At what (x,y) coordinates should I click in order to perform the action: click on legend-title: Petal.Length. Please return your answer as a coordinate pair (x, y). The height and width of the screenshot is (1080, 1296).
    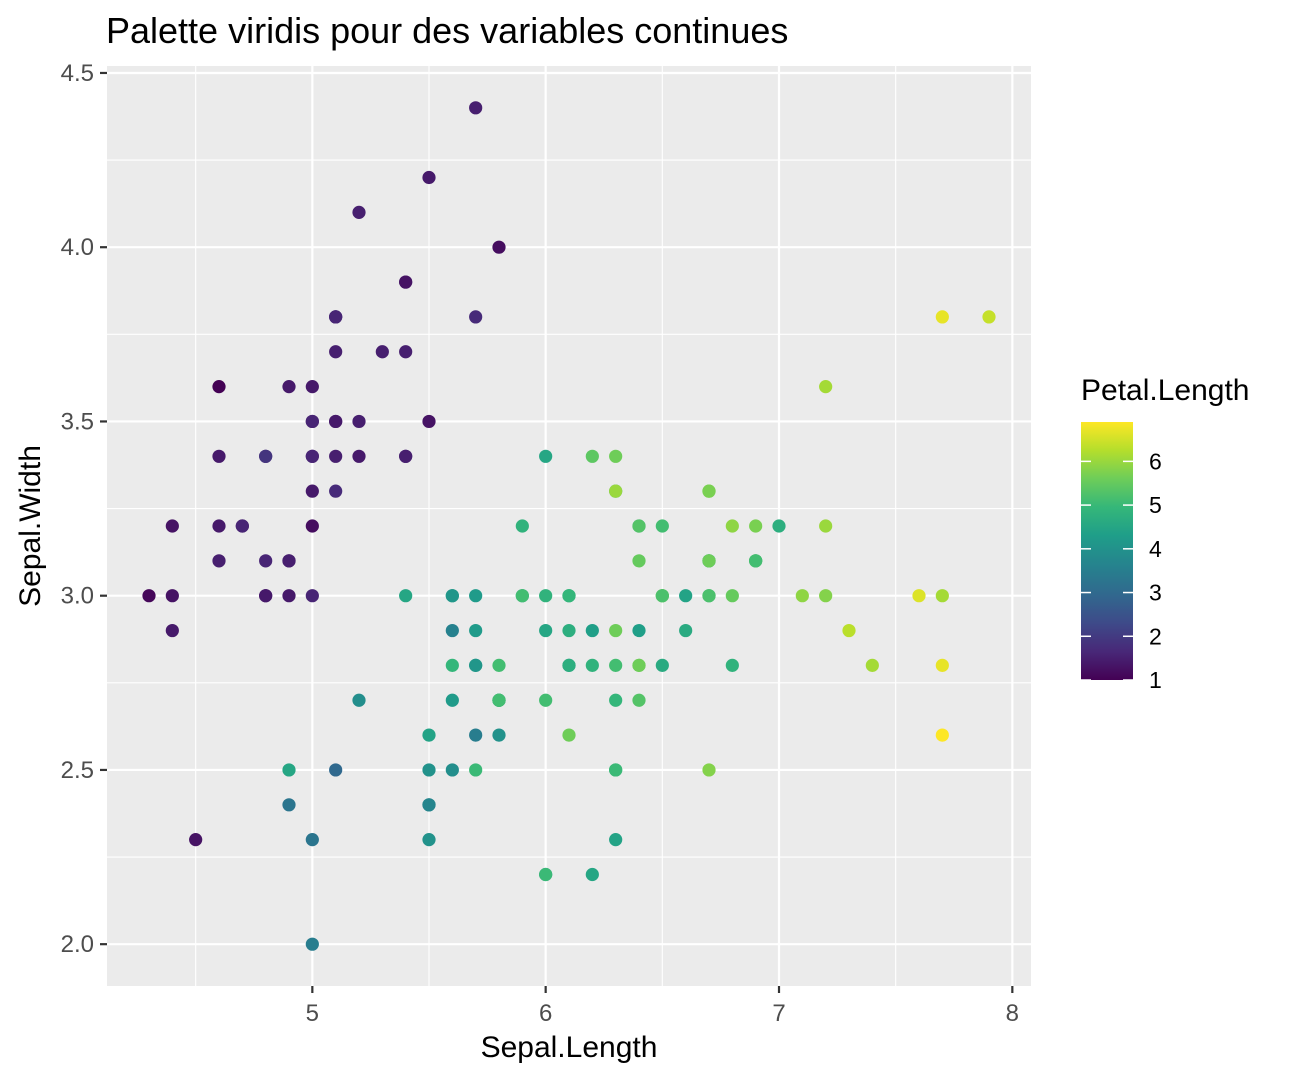
    Looking at the image, I should click on (1165, 390).